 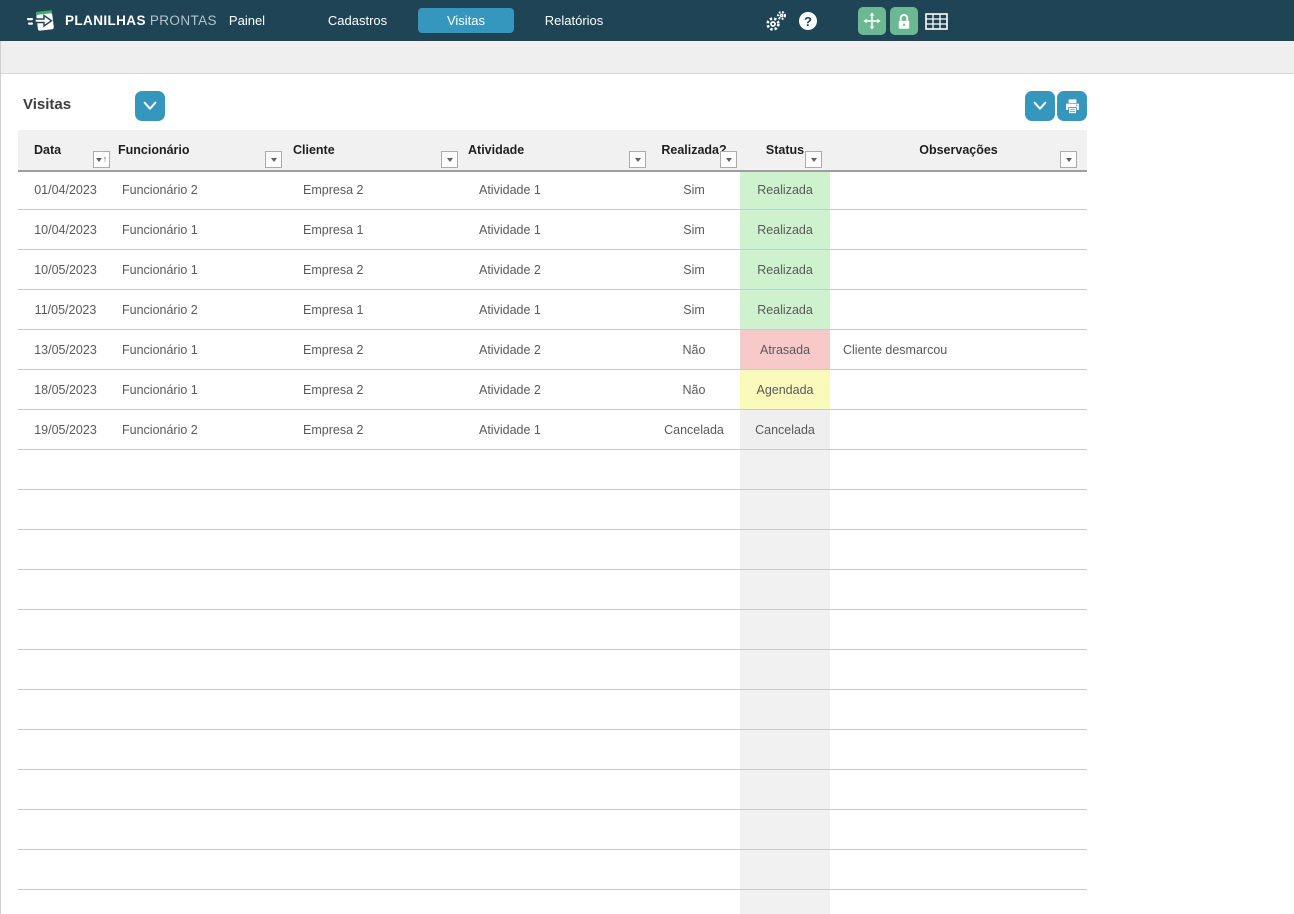 What do you see at coordinates (357, 20) in the screenshot?
I see `nav-tab-cadastros: Cadastros` at bounding box center [357, 20].